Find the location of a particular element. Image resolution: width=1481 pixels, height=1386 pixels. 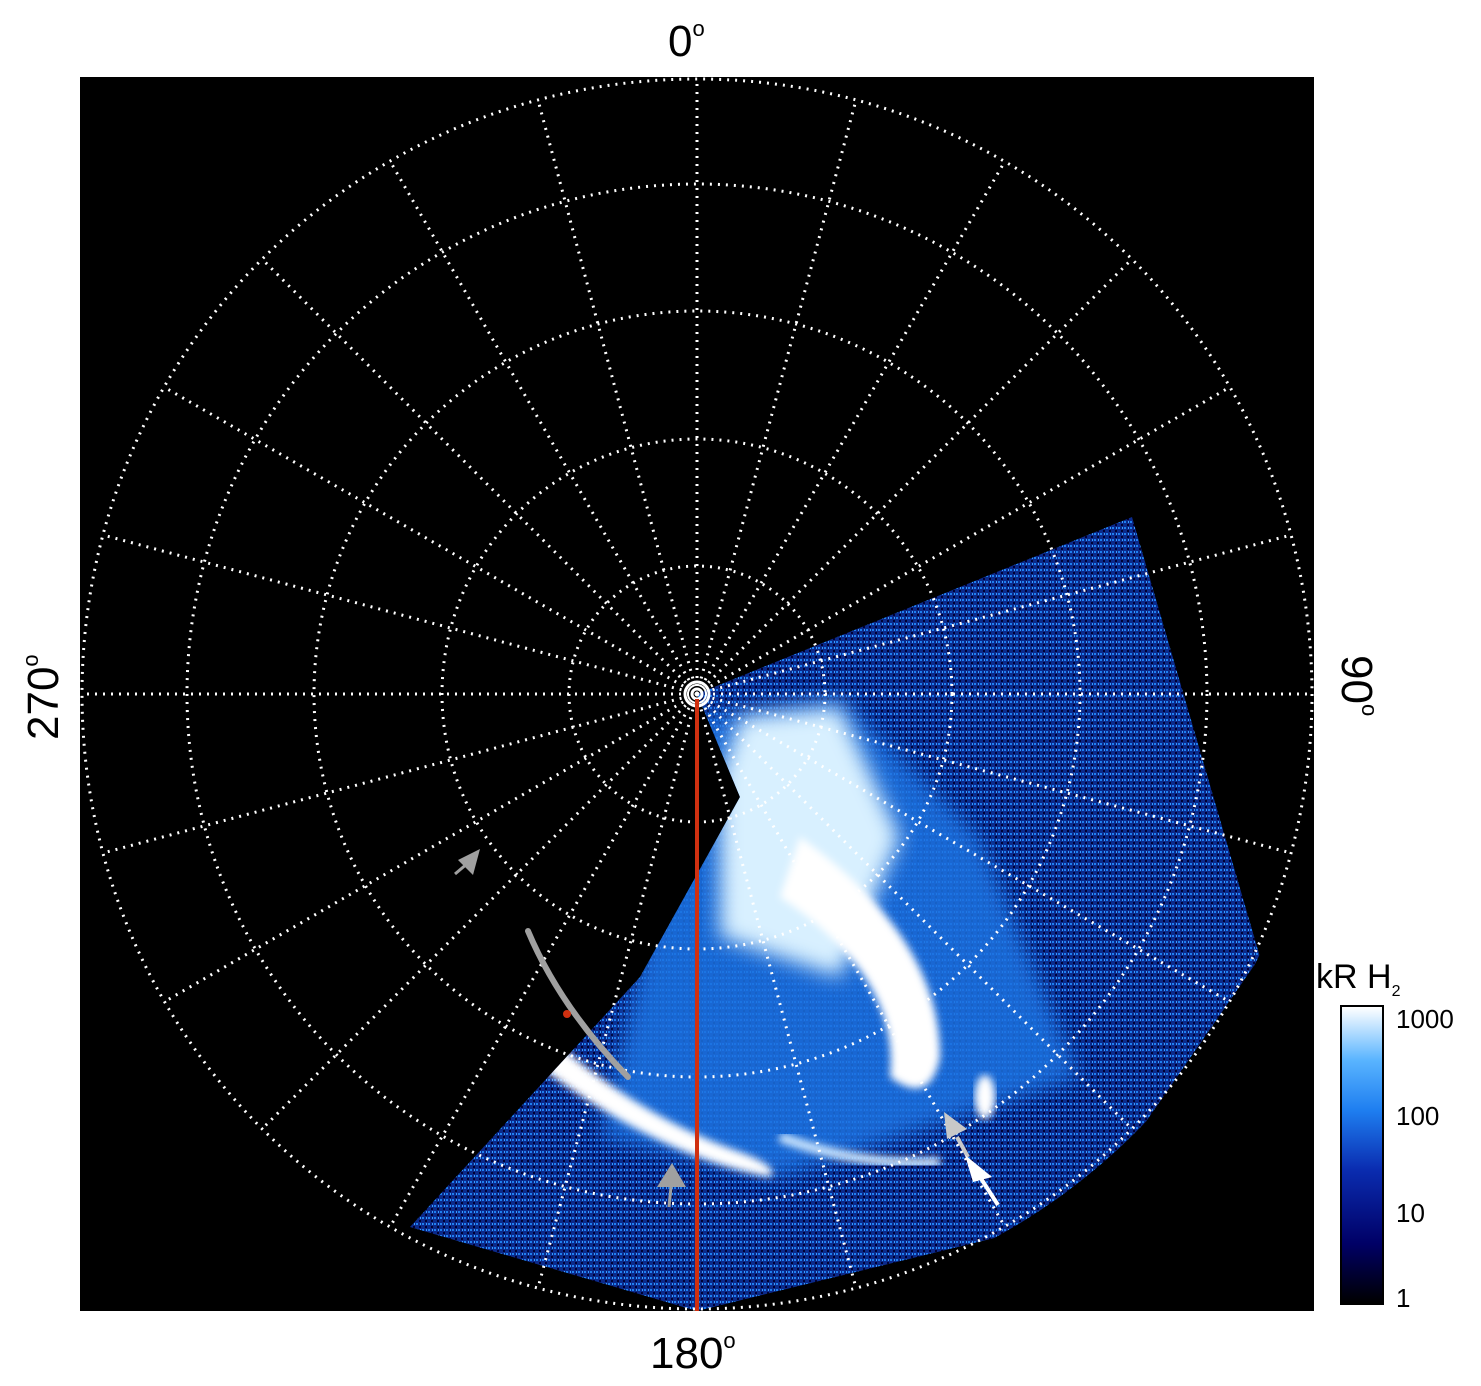

colorbar-tick-1000: 1000 is located at coordinates (1425, 1019).